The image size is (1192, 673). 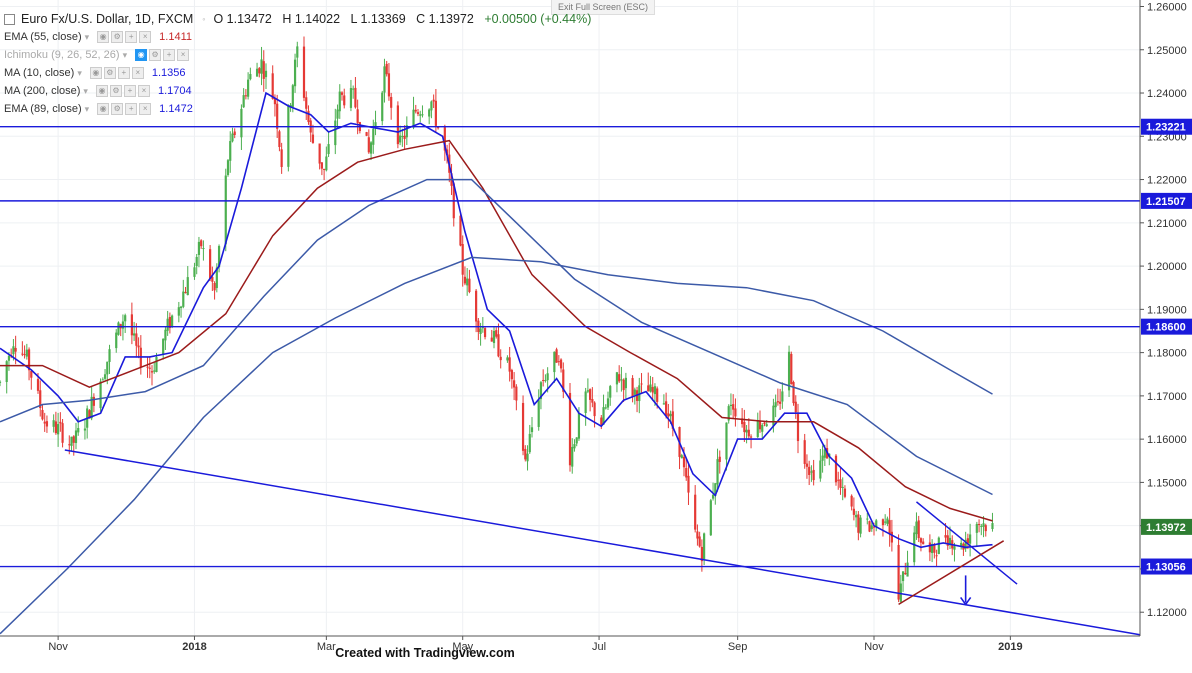 I want to click on indicator-row: EMA (89, close) ▾ ◉ ⚙ + × 1.1472, so click(x=301, y=109).